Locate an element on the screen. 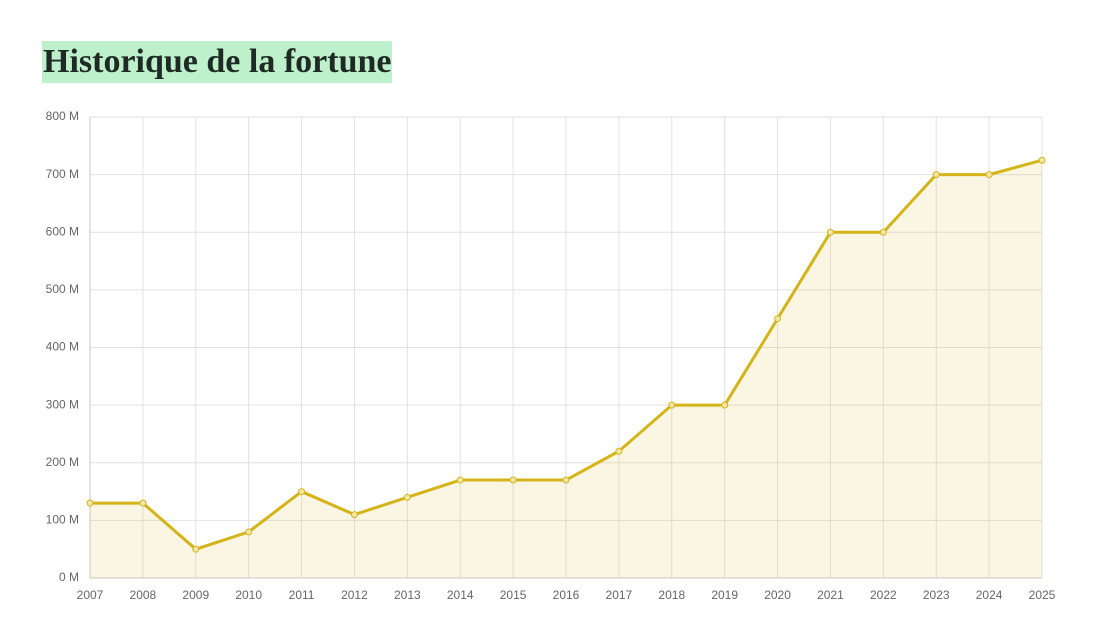 The width and height of the screenshot is (1114, 626). x-tick-label: 2017 is located at coordinates (619, 595).